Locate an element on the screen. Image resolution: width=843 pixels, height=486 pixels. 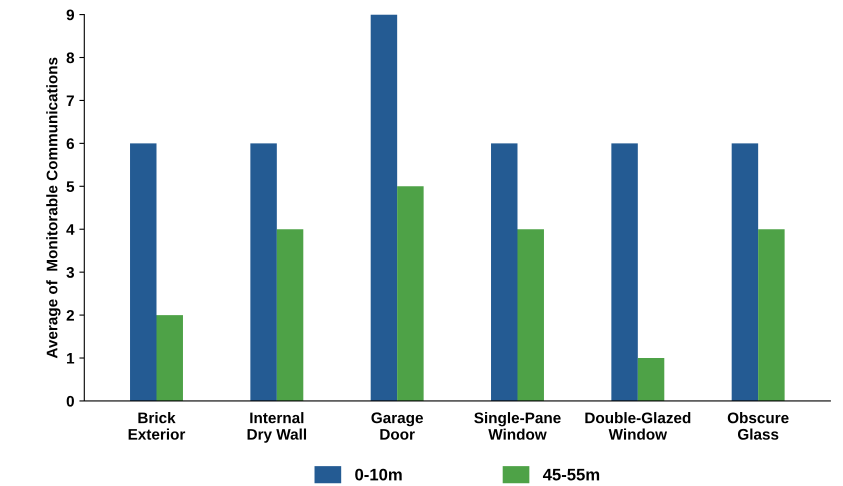
y-tick-label: 7 is located at coordinates (70, 100).